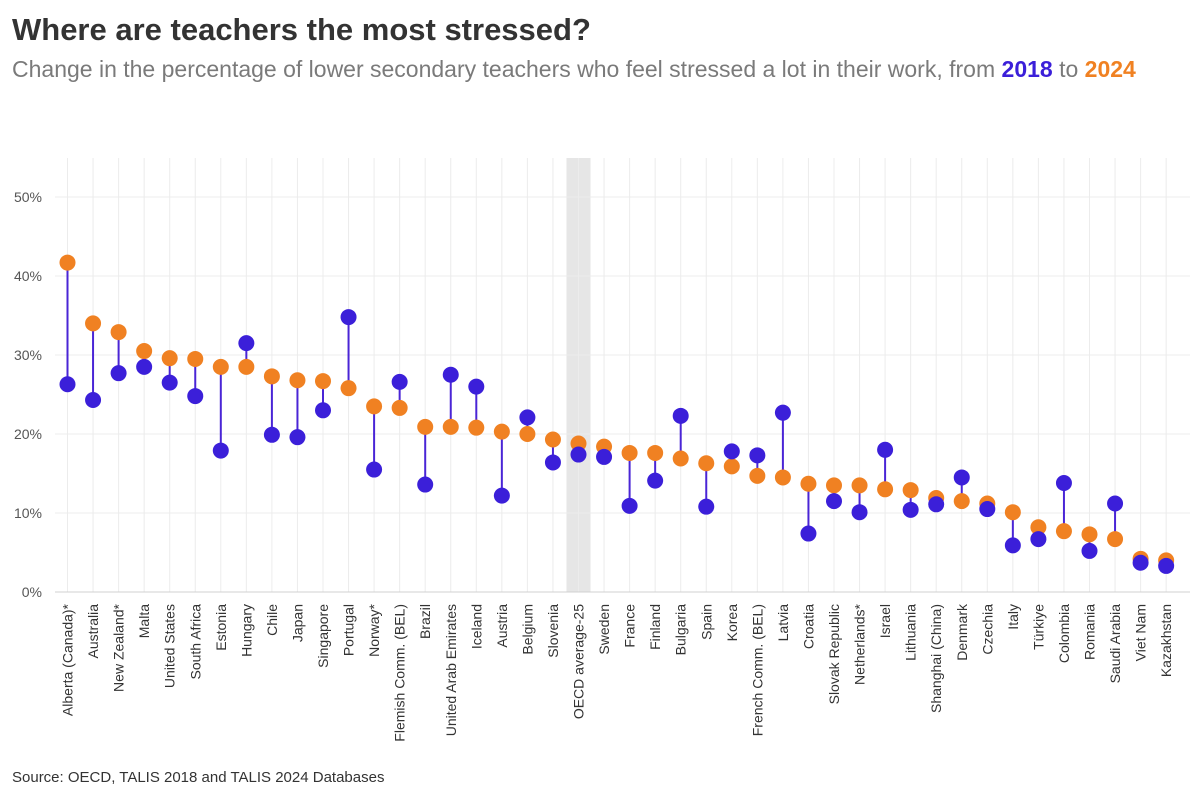  What do you see at coordinates (655, 627) in the screenshot?
I see `x-category-label: Finland` at bounding box center [655, 627].